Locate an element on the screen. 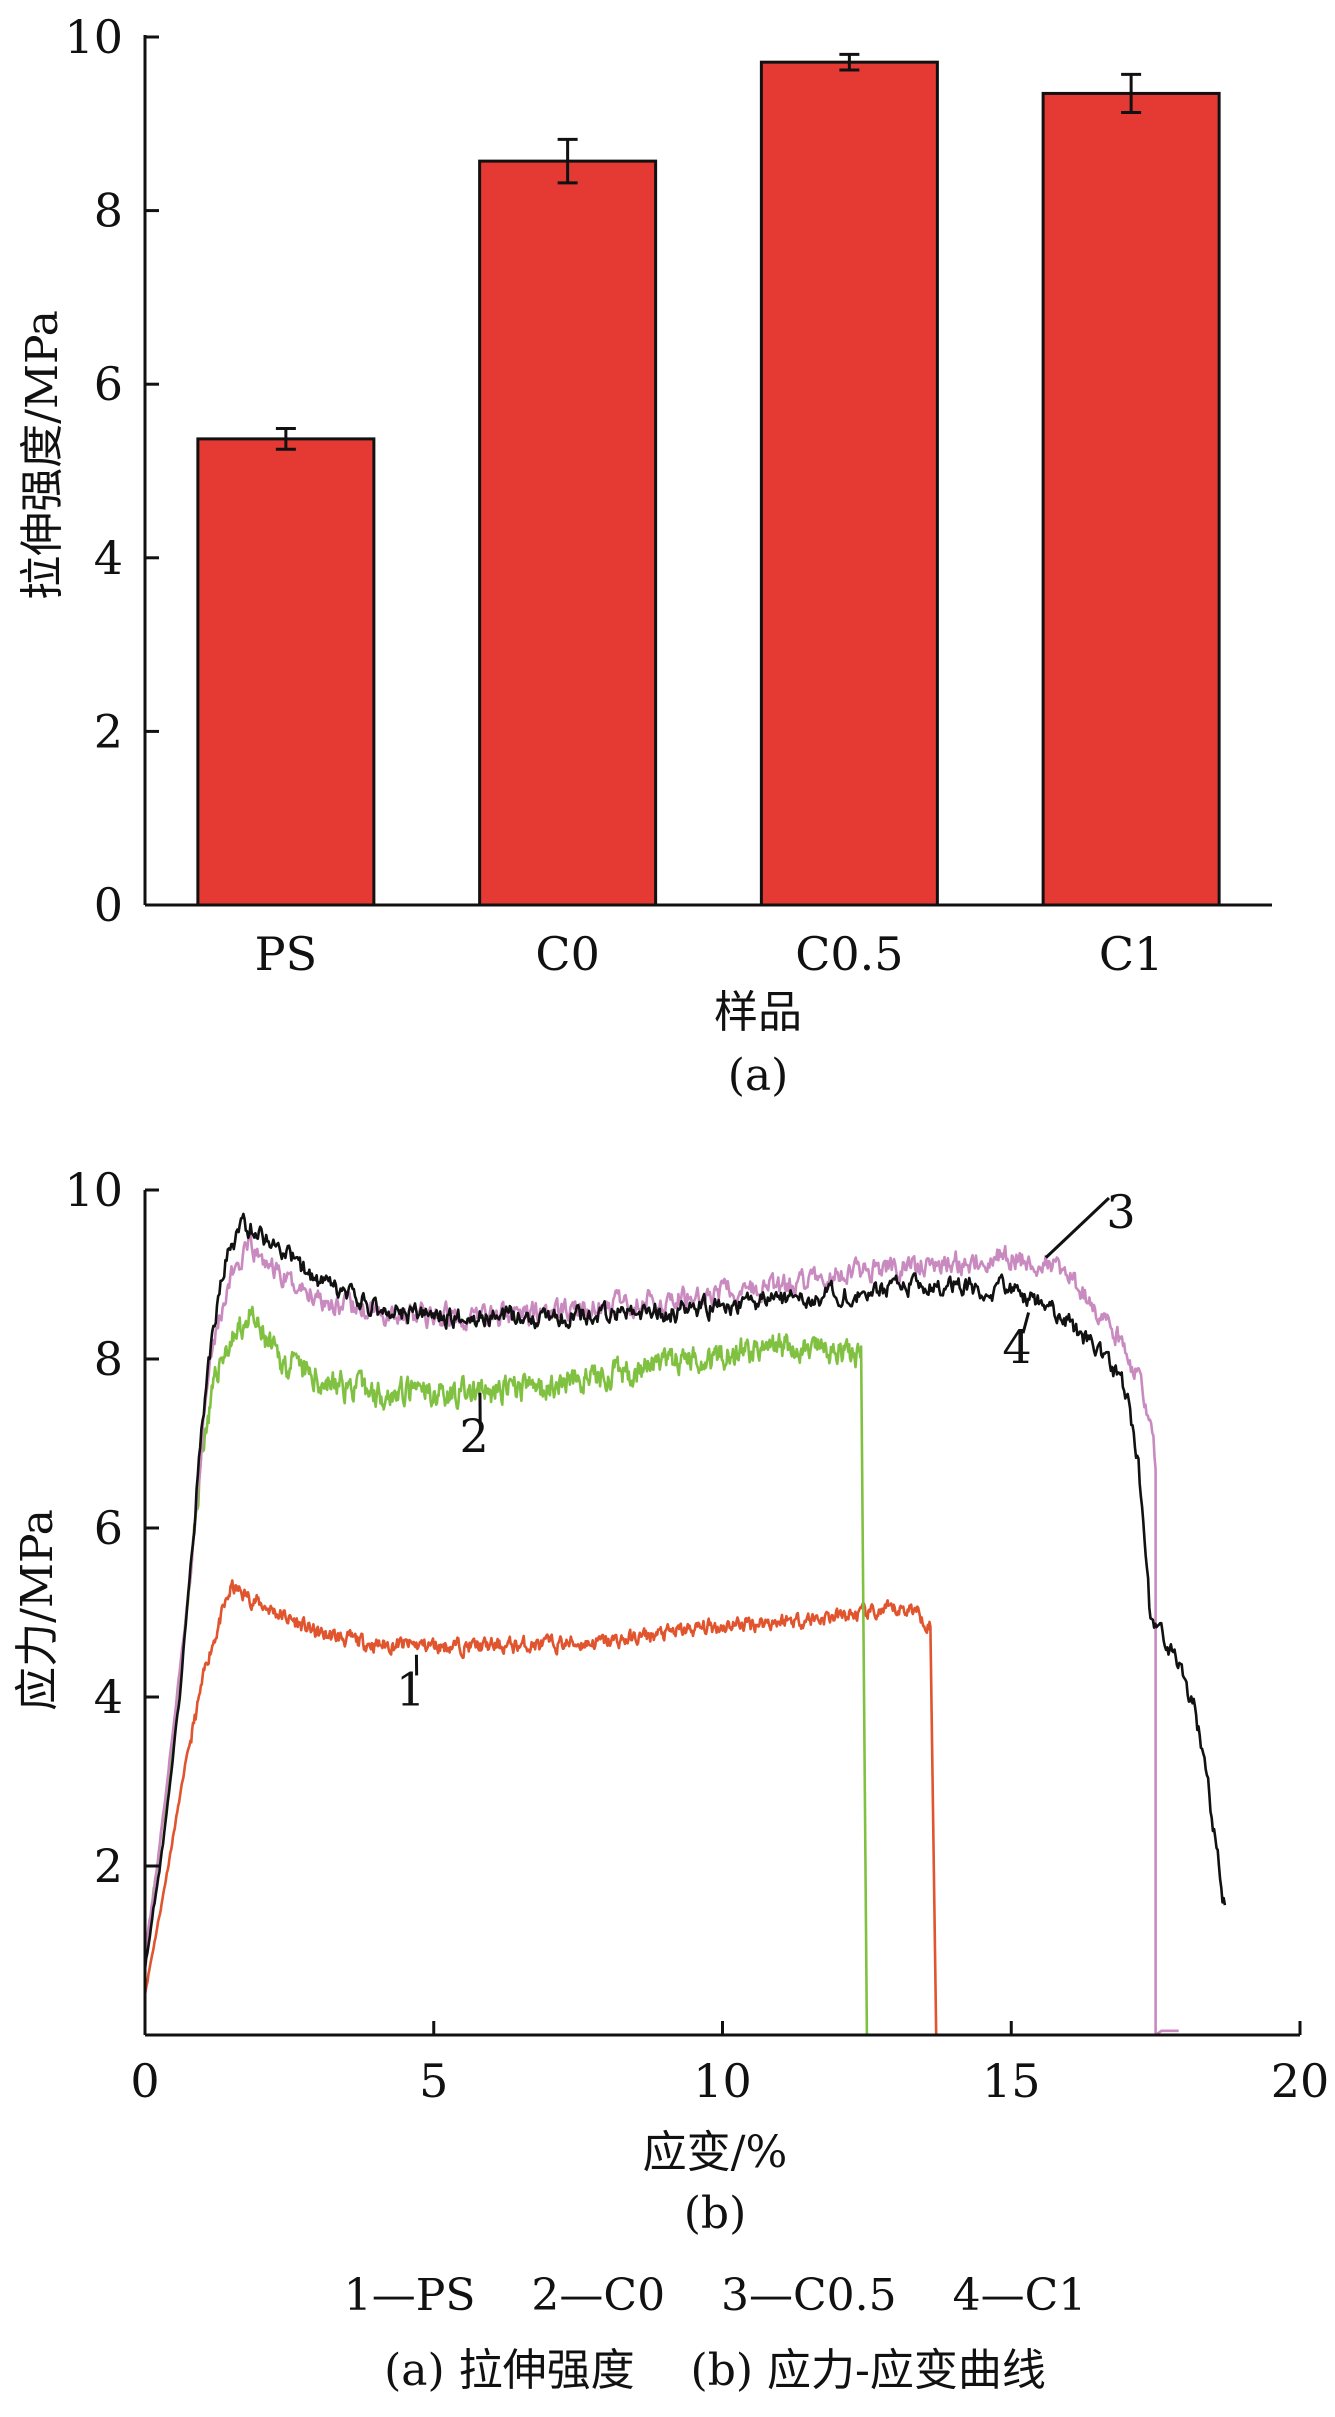  x-tick-label: C1 is located at coordinates (1131, 954).